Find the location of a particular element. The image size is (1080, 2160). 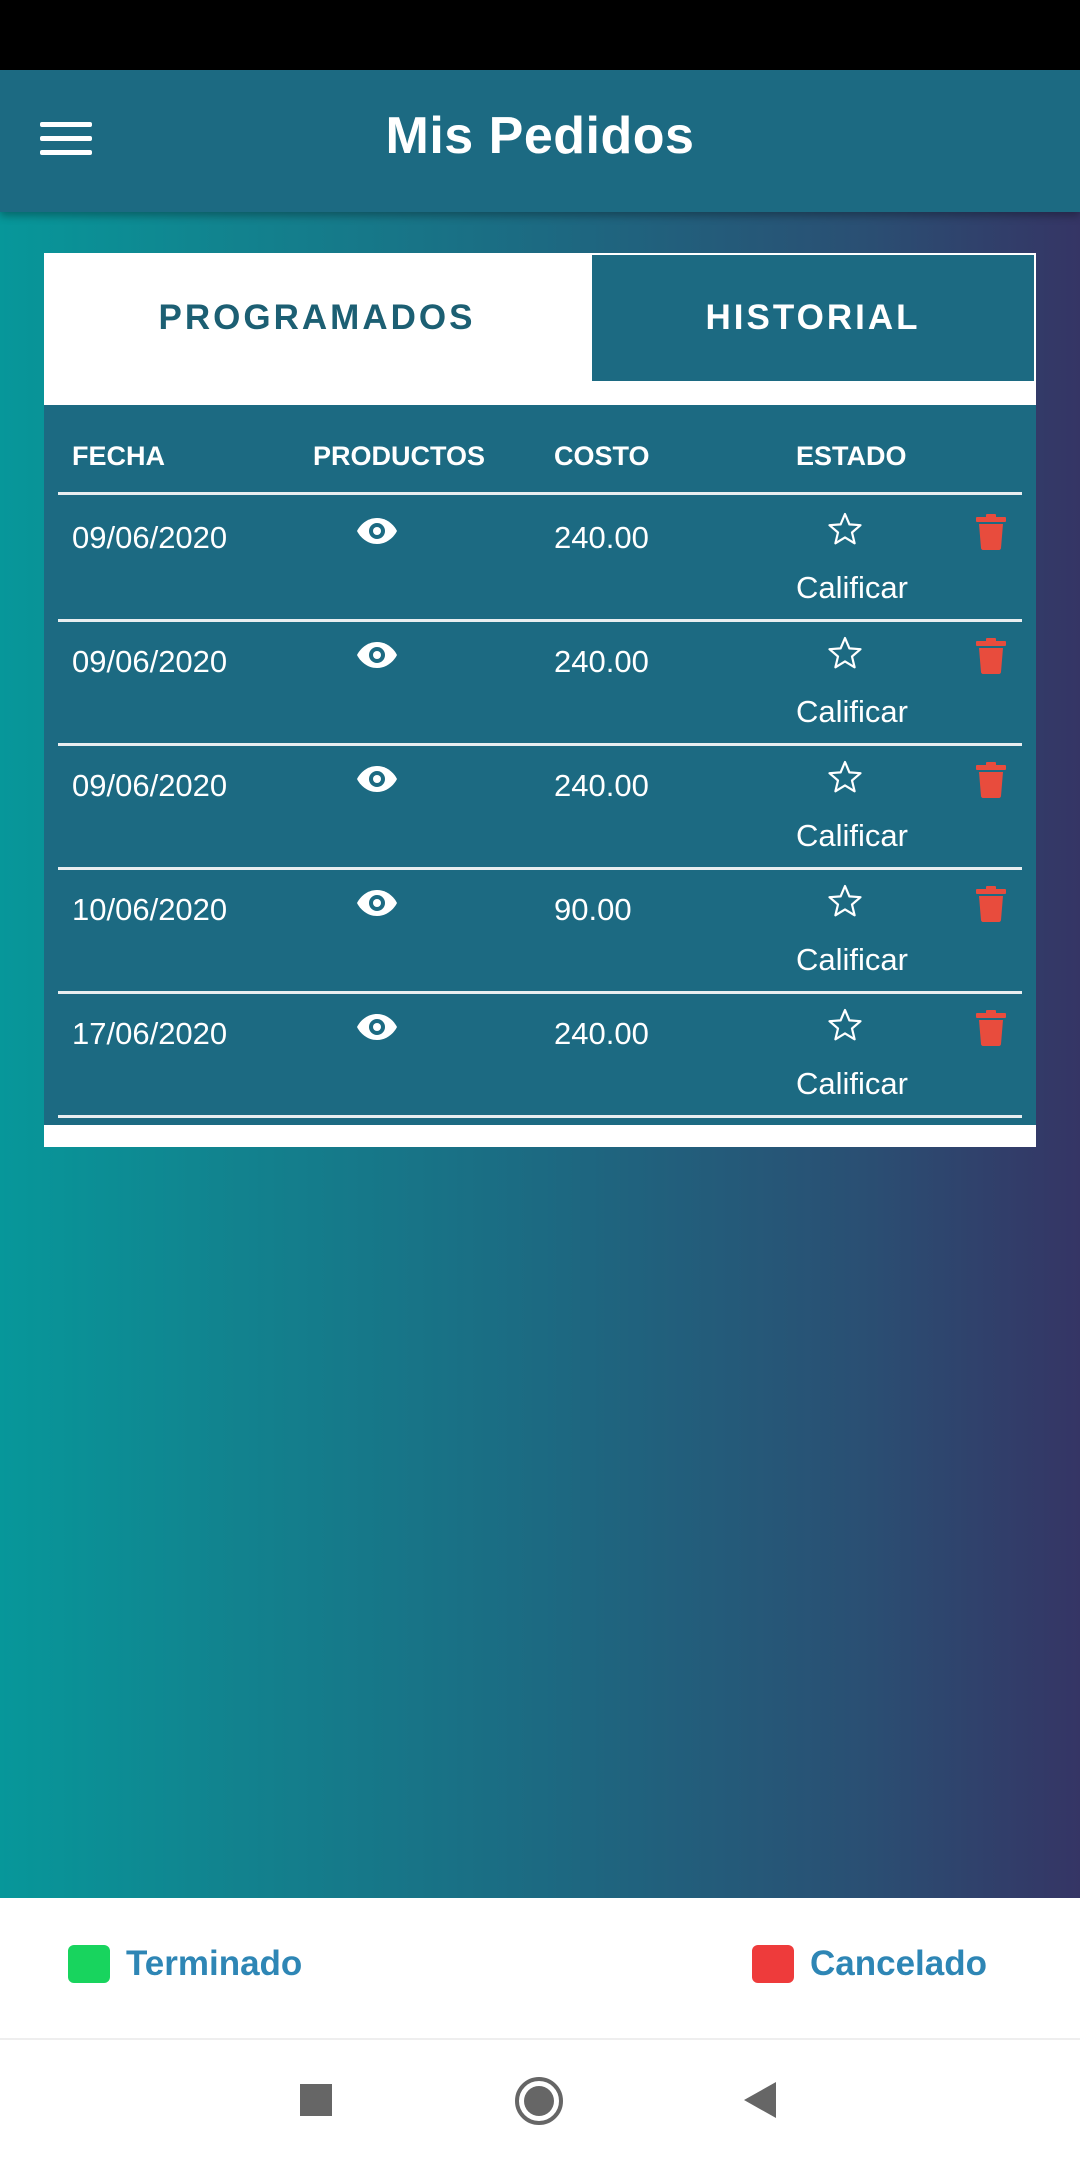

system-nav-bar is located at coordinates (540, 2100).